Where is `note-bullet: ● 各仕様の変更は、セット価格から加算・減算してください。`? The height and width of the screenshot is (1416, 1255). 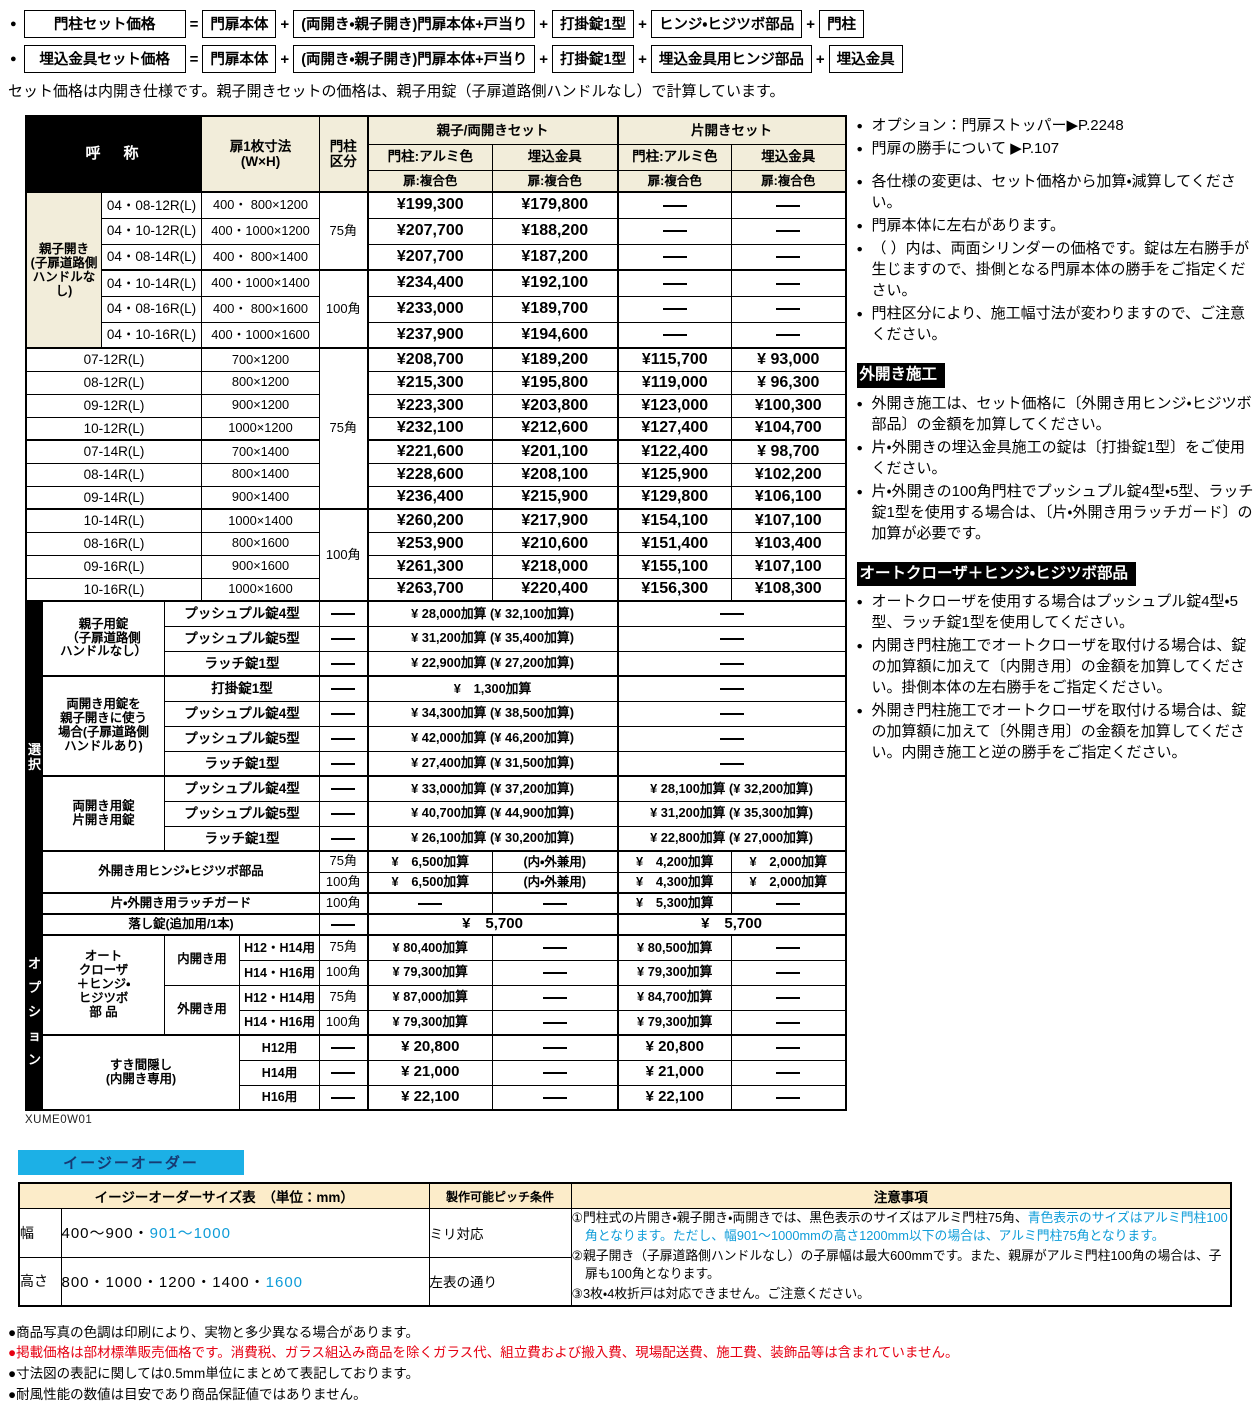
note-bullet: ● 各仕様の変更は、セット価格から加算・減算してください。 is located at coordinates (1056, 192).